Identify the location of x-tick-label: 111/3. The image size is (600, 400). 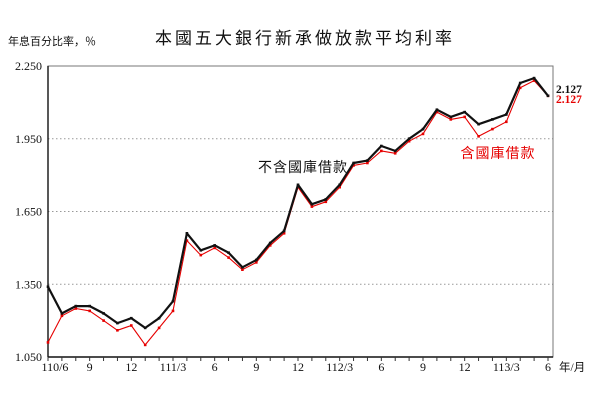
(173, 367).